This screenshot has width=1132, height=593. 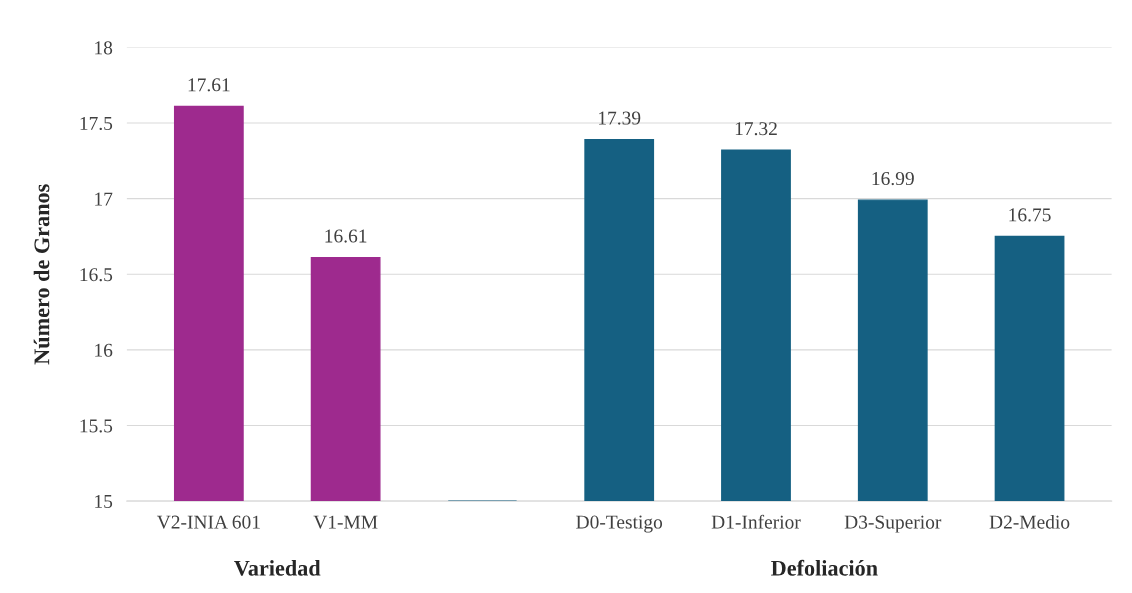 I want to click on y-axis-title: Número de Granos, so click(x=41, y=274).